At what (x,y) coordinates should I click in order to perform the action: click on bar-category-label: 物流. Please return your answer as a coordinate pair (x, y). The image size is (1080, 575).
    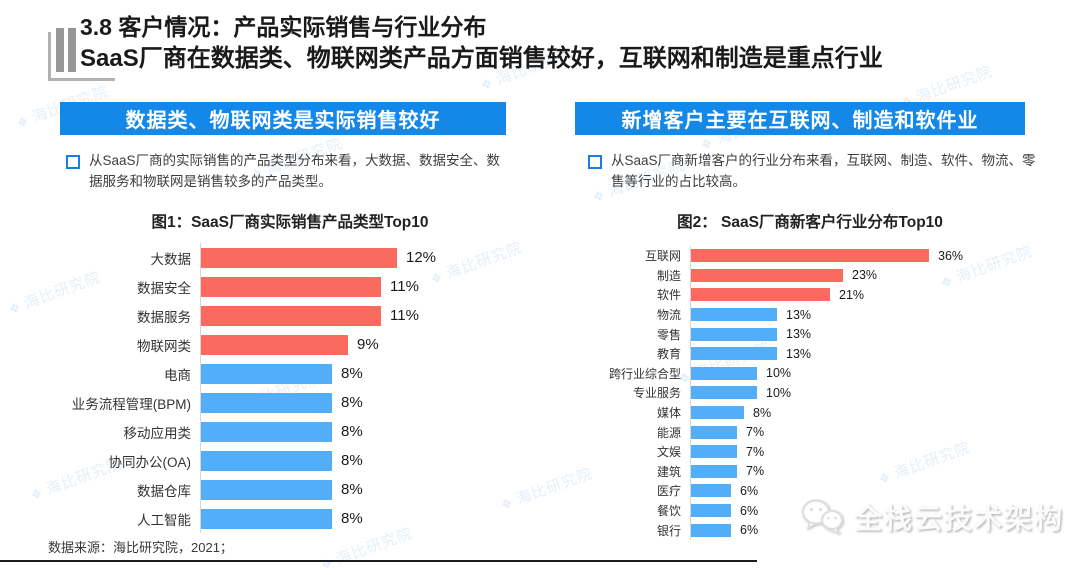
    Looking at the image, I should click on (668, 315).